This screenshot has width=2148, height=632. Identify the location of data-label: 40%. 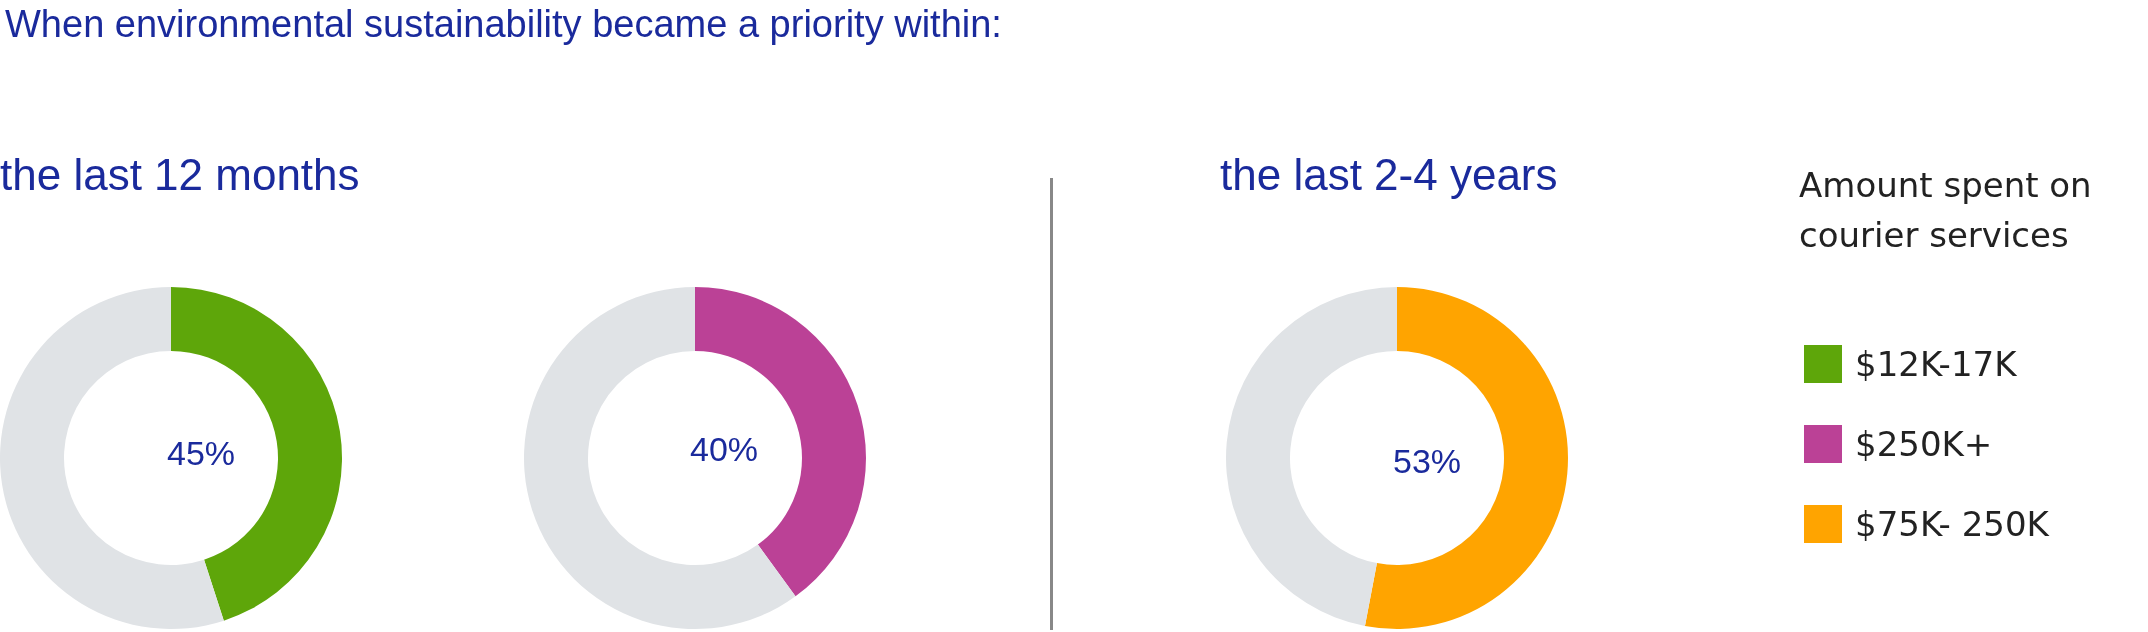
(724, 449).